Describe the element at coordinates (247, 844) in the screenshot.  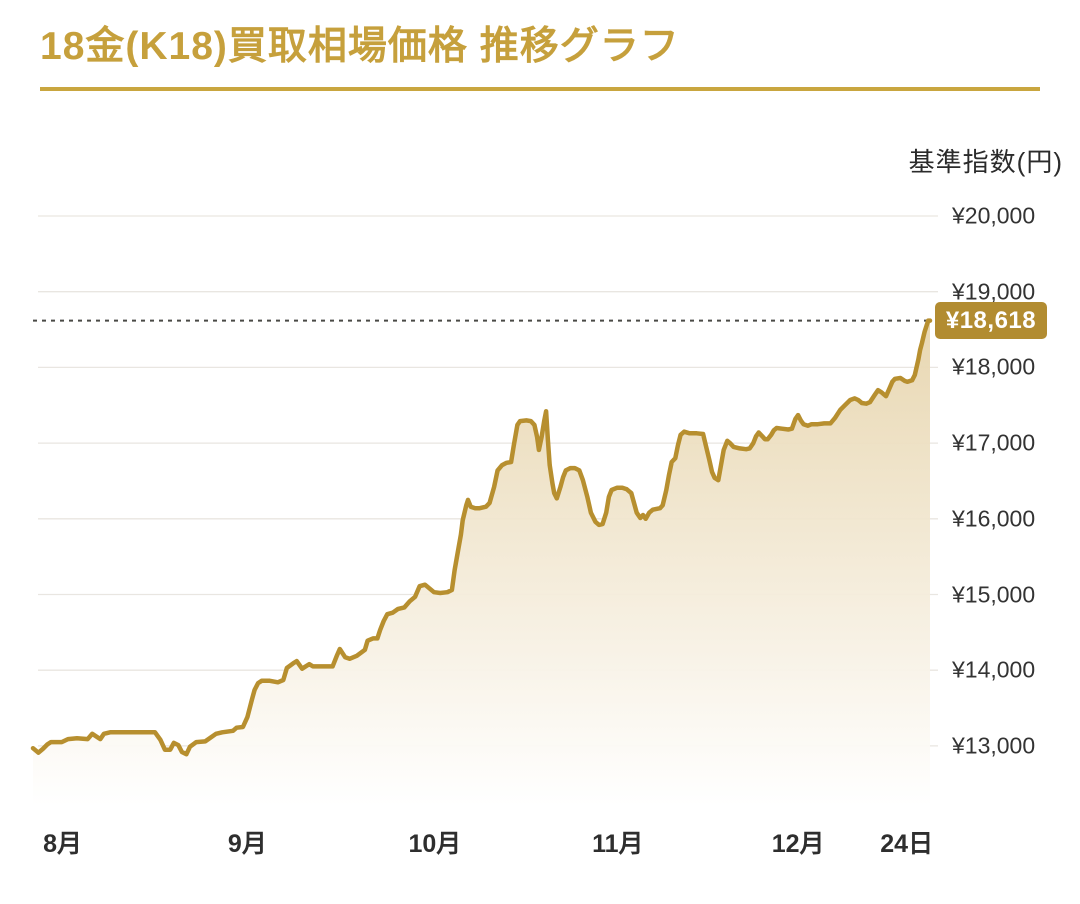
I see `x-tick-label: 9月` at that location.